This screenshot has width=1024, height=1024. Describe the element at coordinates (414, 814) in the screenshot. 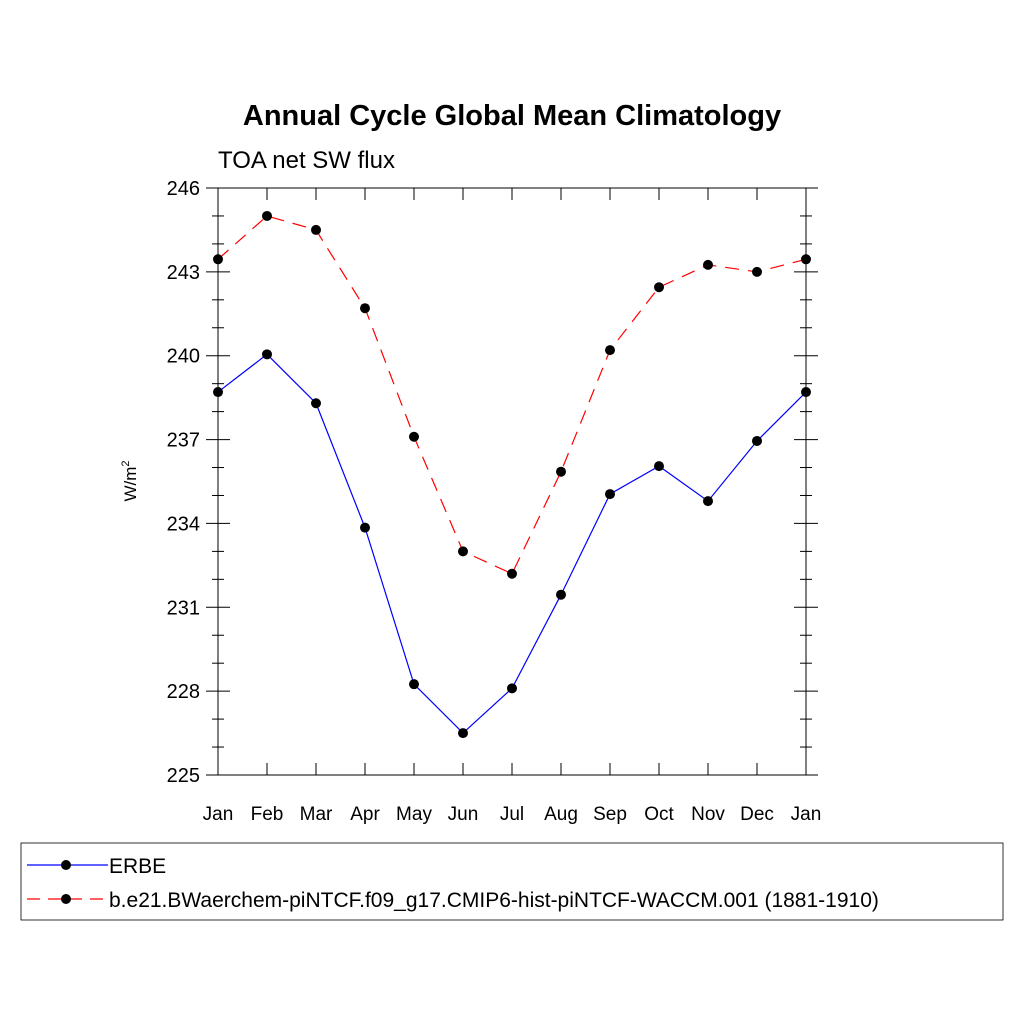

I see `x-tick-label: May` at that location.